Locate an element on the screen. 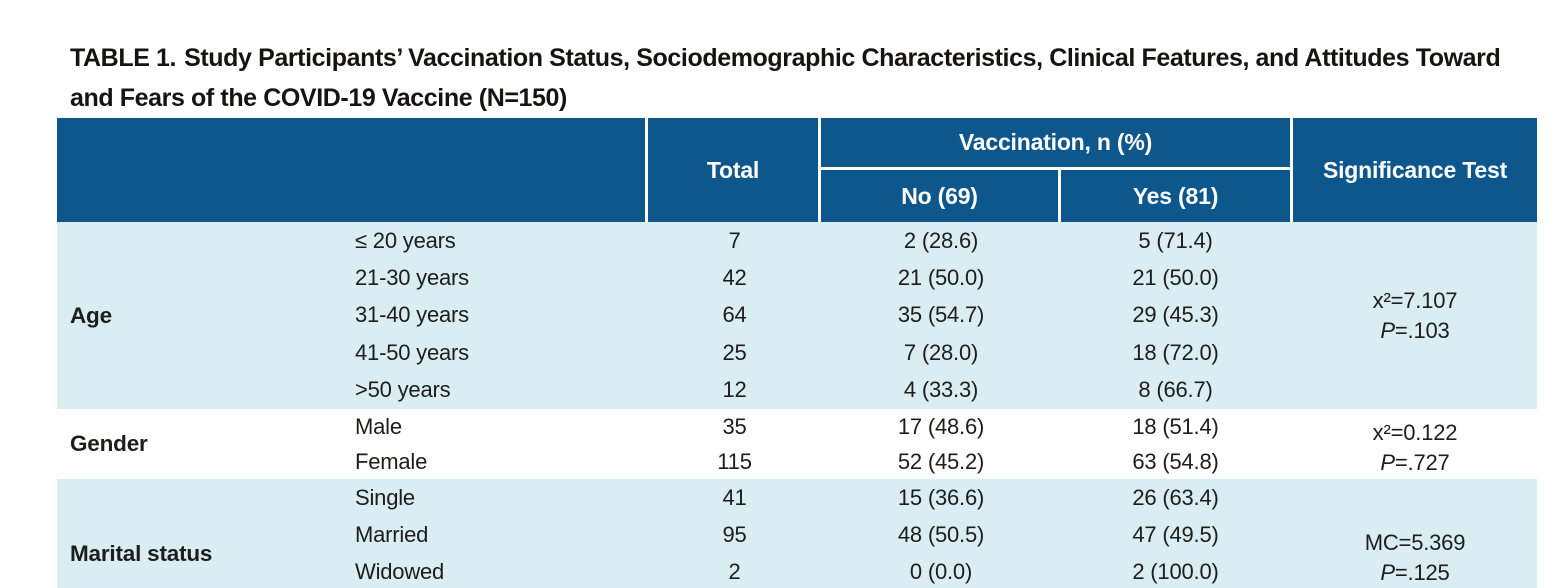 The width and height of the screenshot is (1566, 588). row-total: 7 is located at coordinates (734, 240).